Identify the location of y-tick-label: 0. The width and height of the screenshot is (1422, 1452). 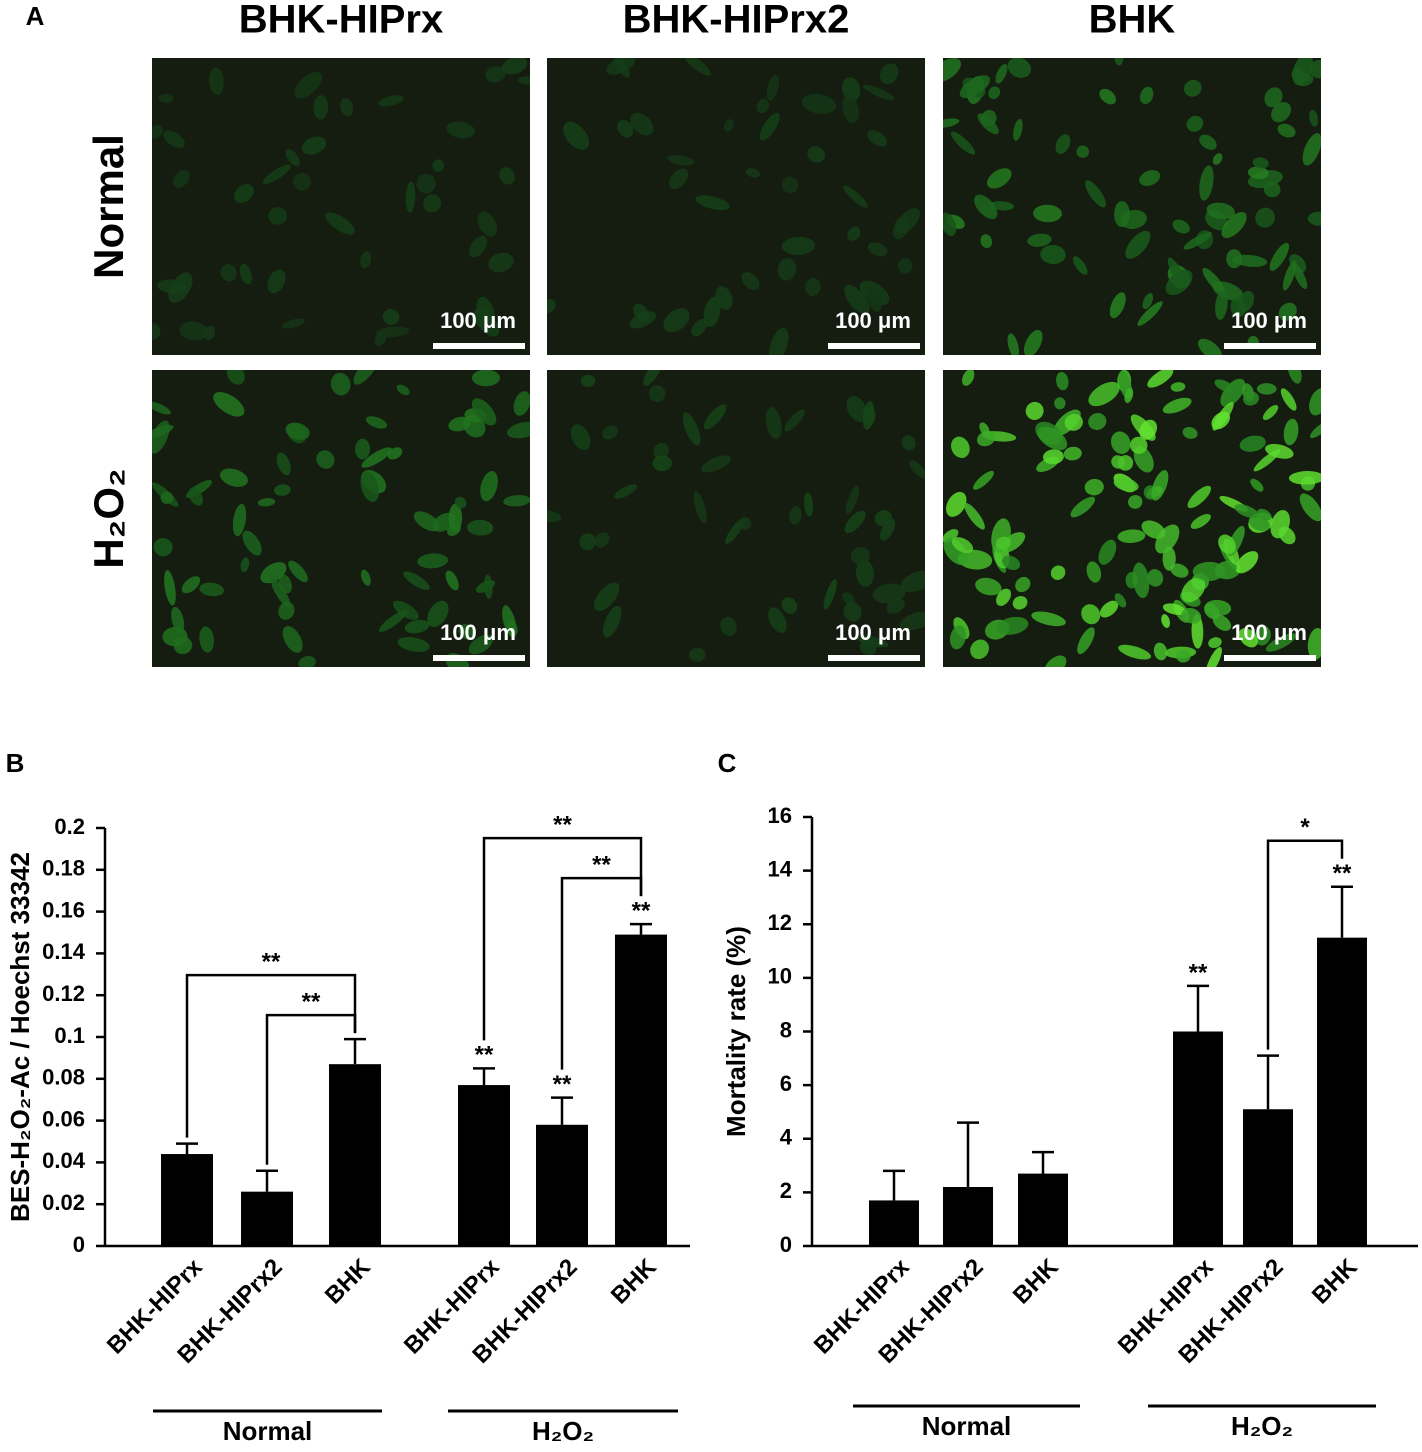
(786, 1244).